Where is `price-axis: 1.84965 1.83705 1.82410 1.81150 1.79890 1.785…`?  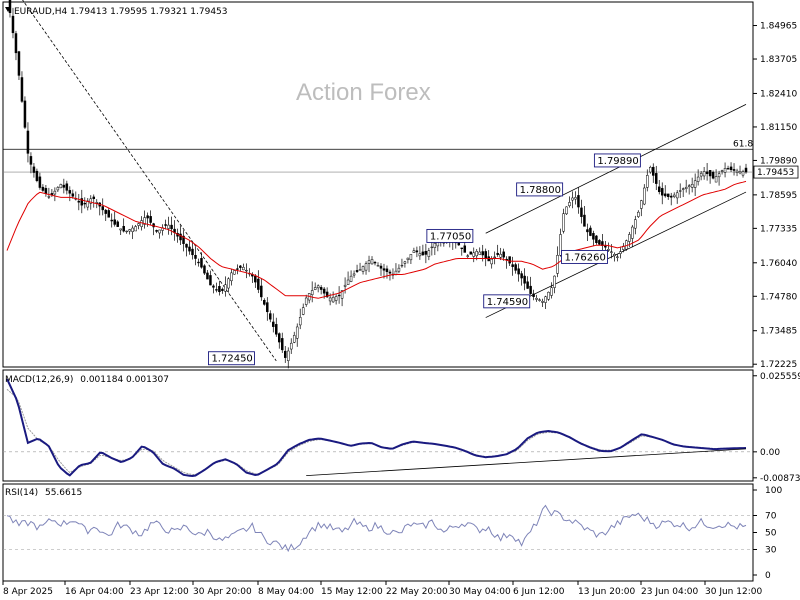 price-axis: 1.84965 1.83705 1.82410 1.81150 1.79890 1.785… is located at coordinates (775, 196).